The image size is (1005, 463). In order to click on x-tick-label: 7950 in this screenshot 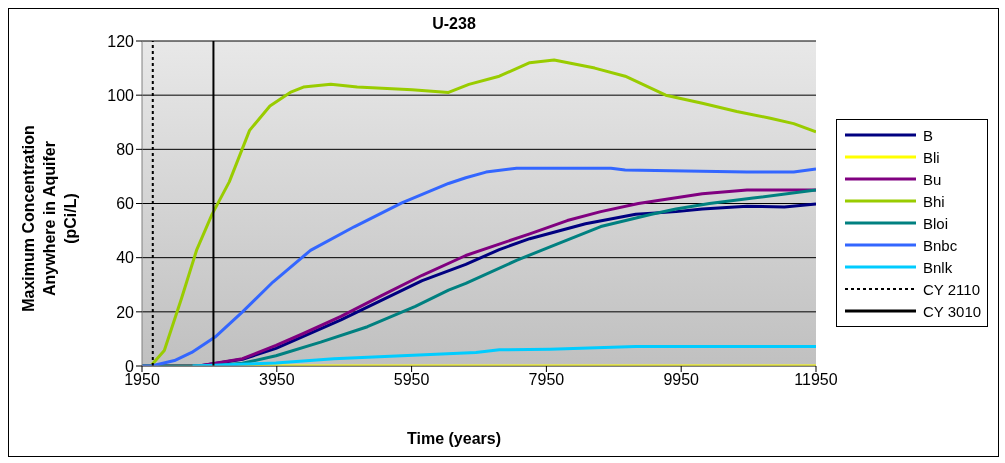, I will do `click(546, 380)`.